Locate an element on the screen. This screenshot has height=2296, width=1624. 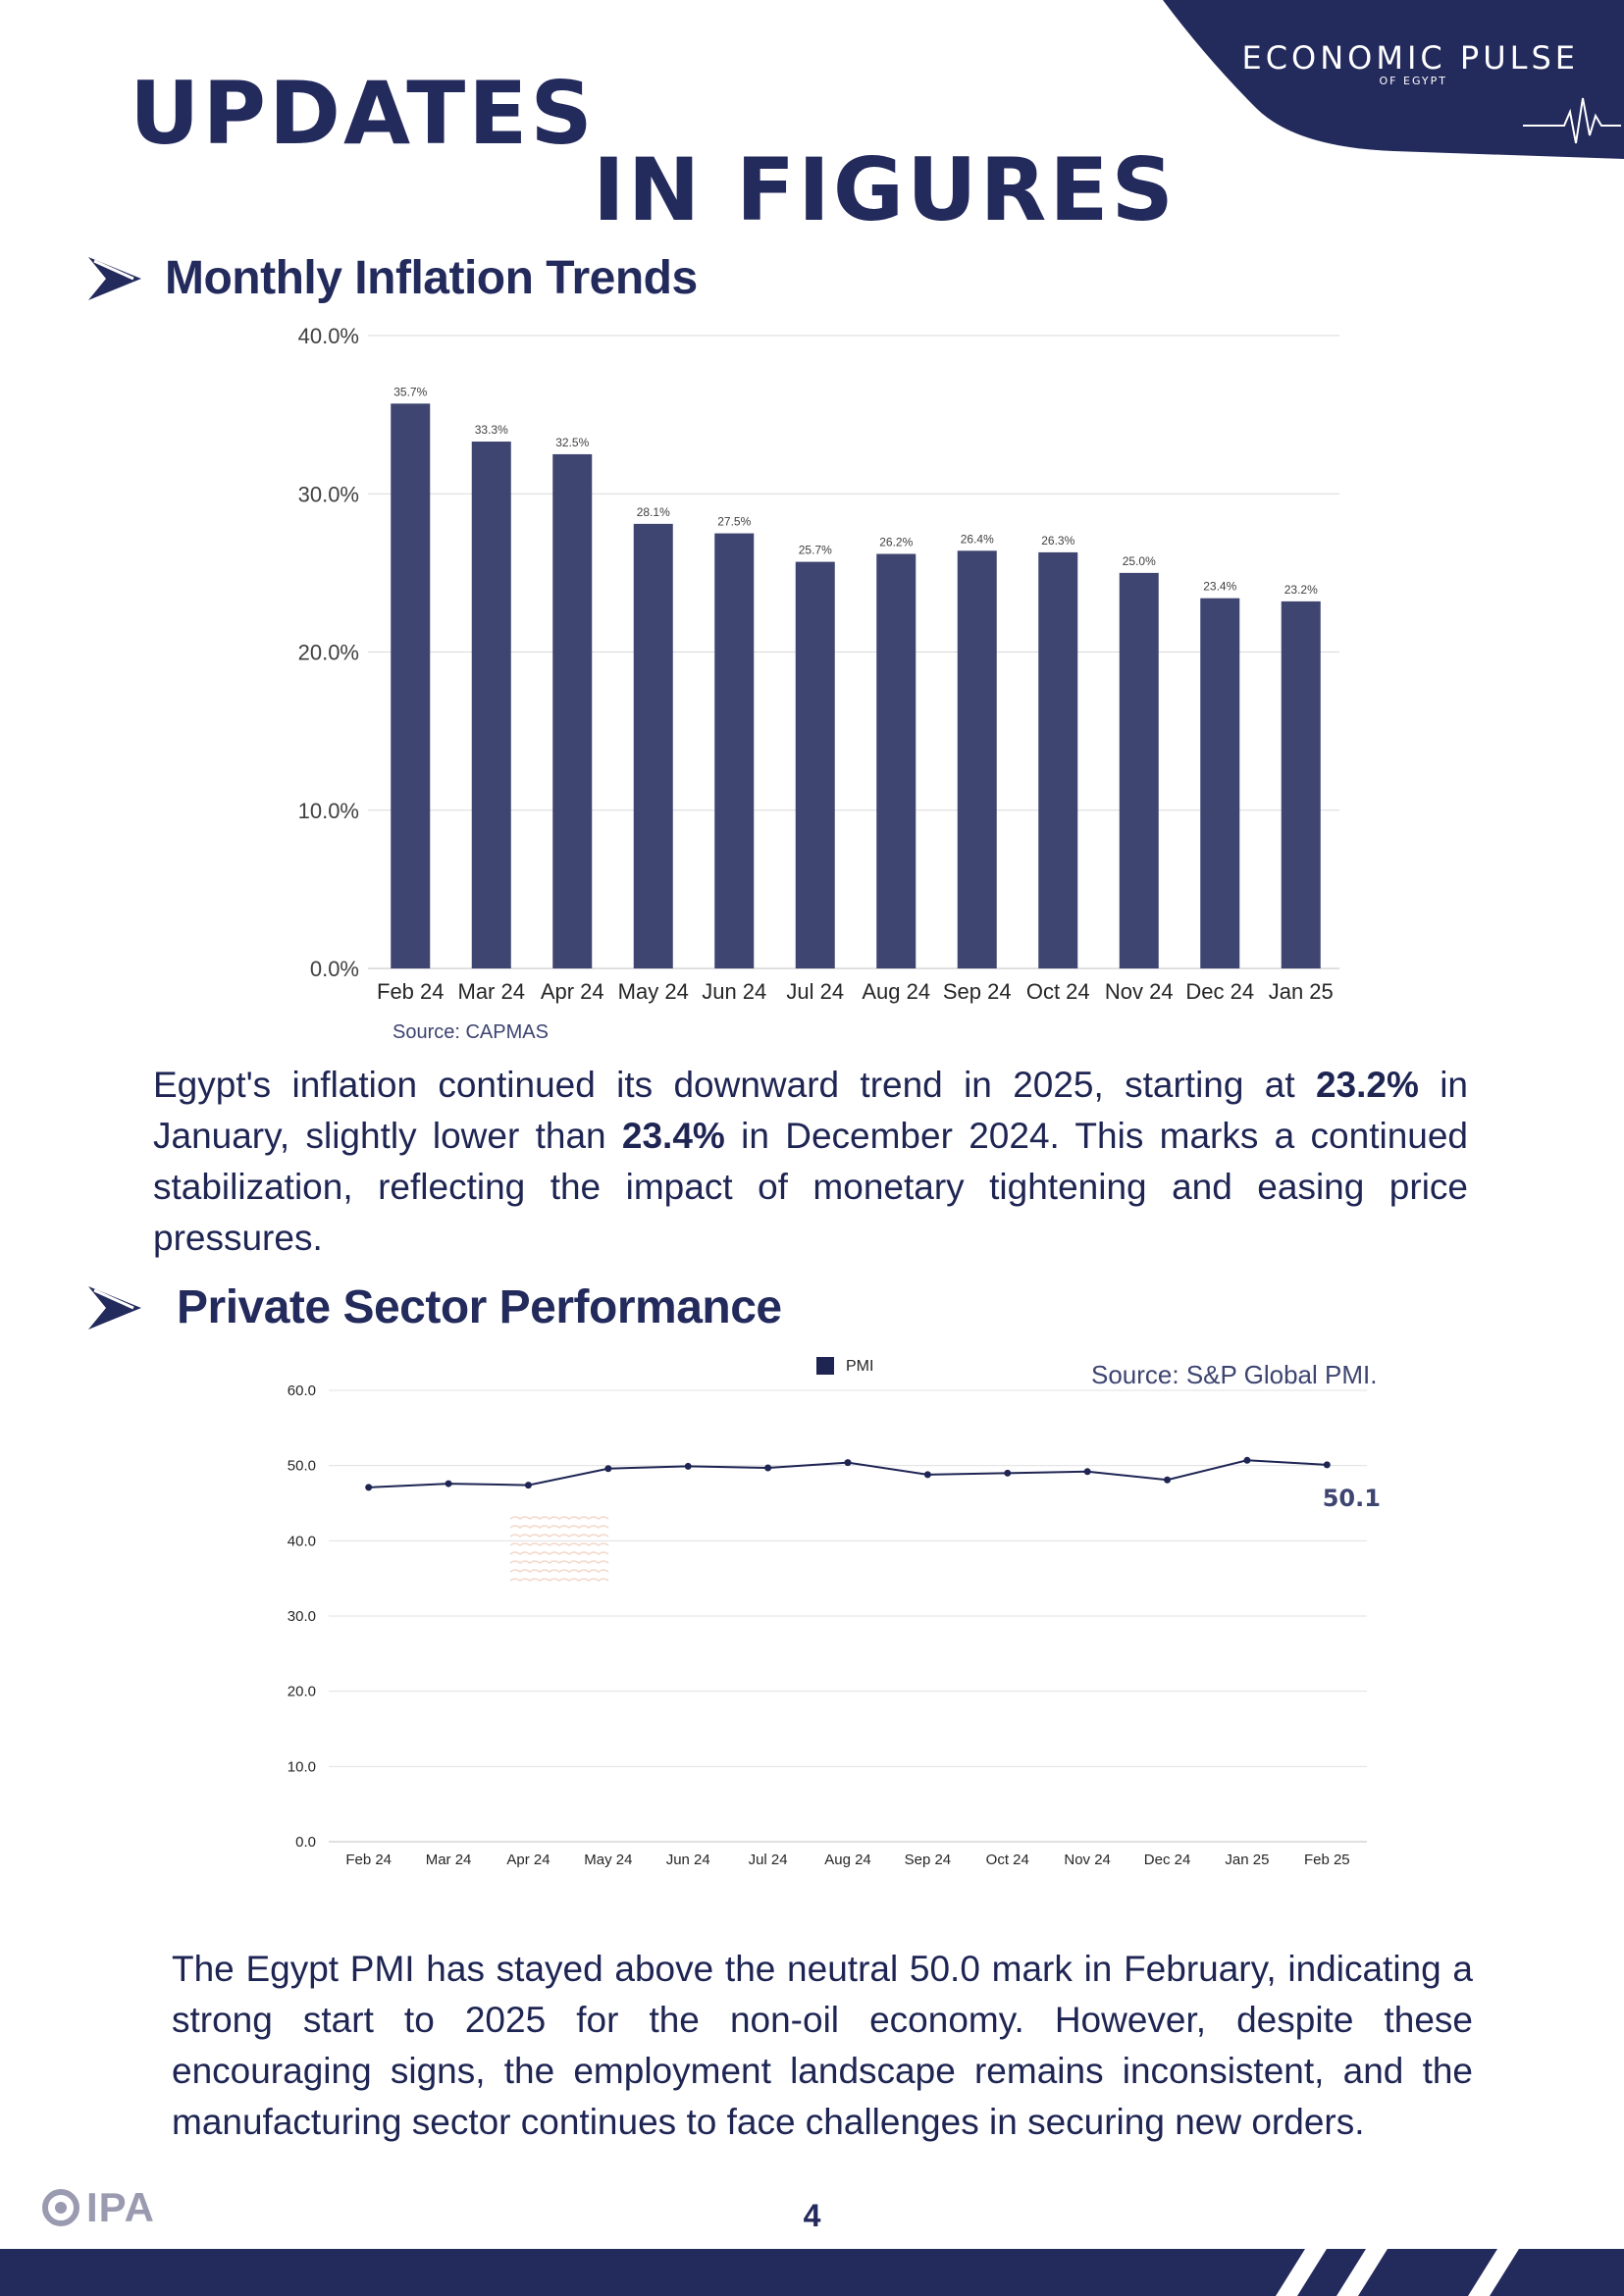
ipa-logo: IPA is located at coordinates (98, 2207).